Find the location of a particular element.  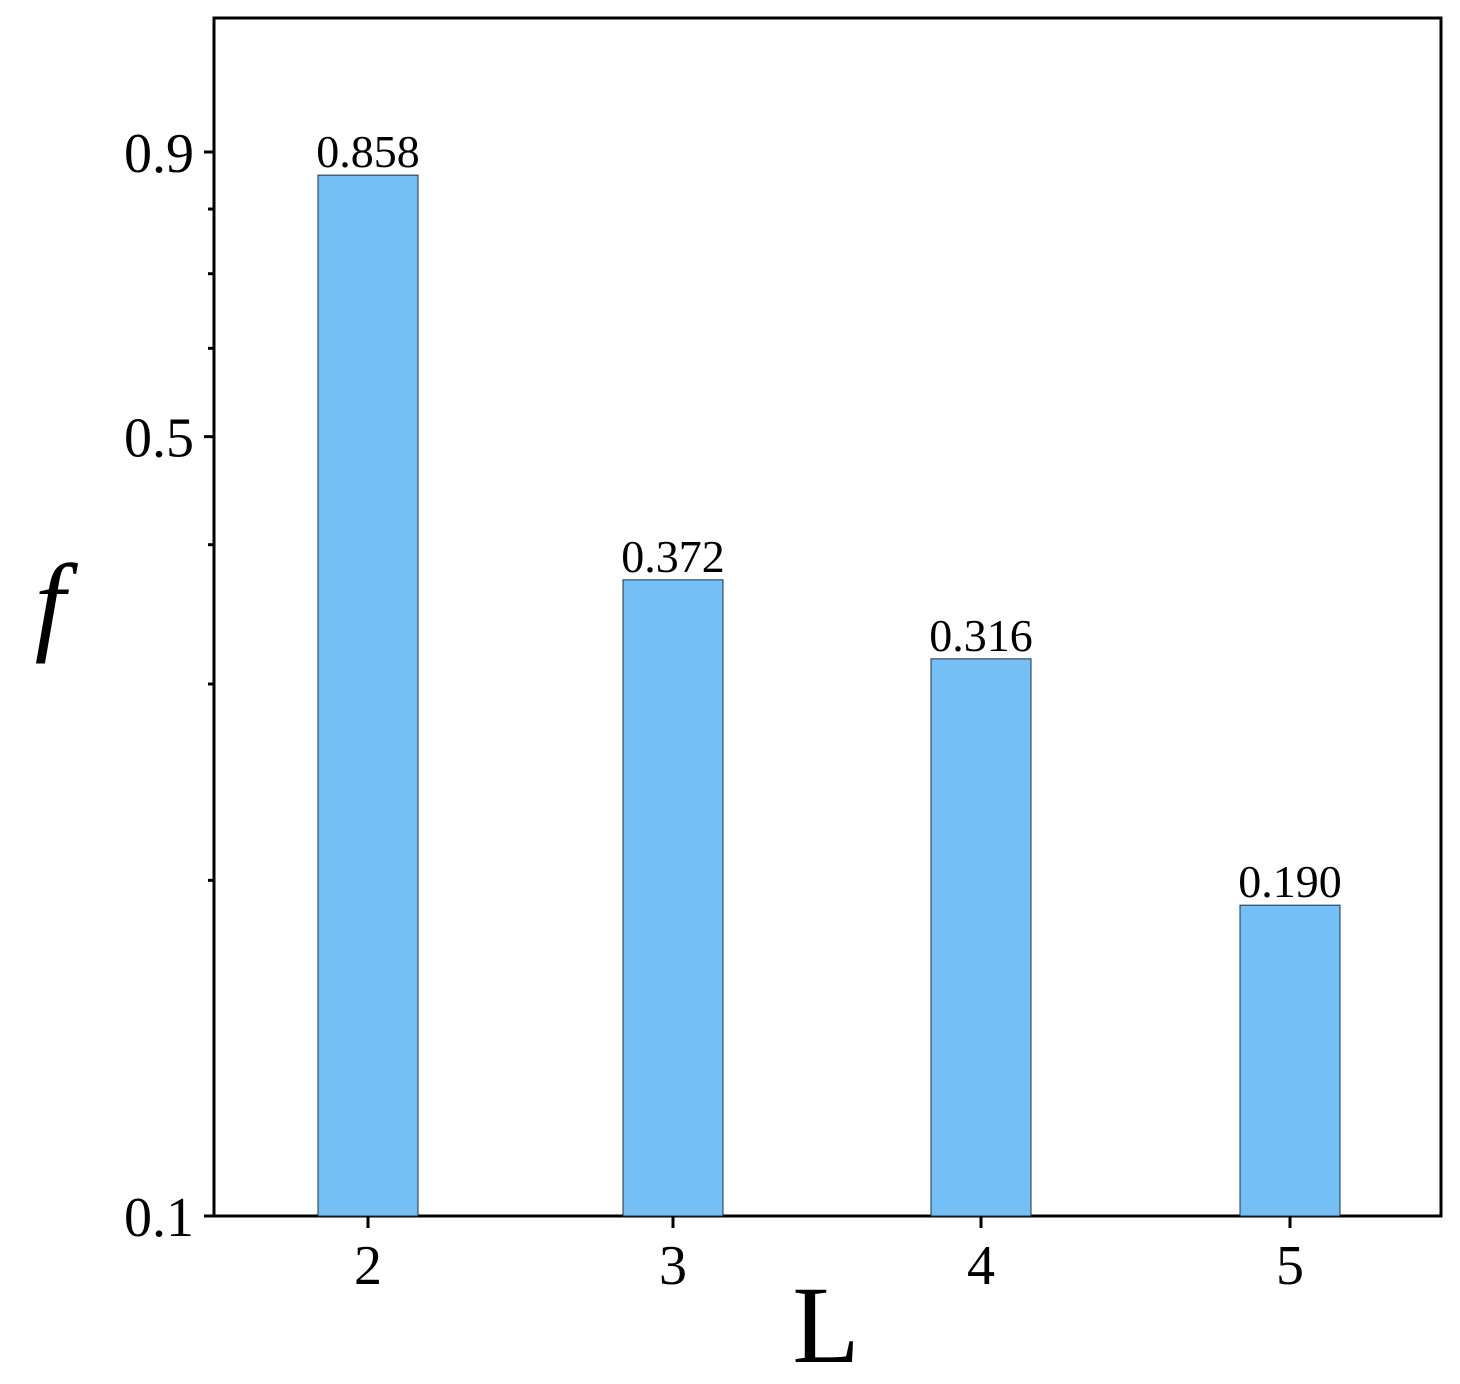

data-label-L4: 0.316 is located at coordinates (981, 635).